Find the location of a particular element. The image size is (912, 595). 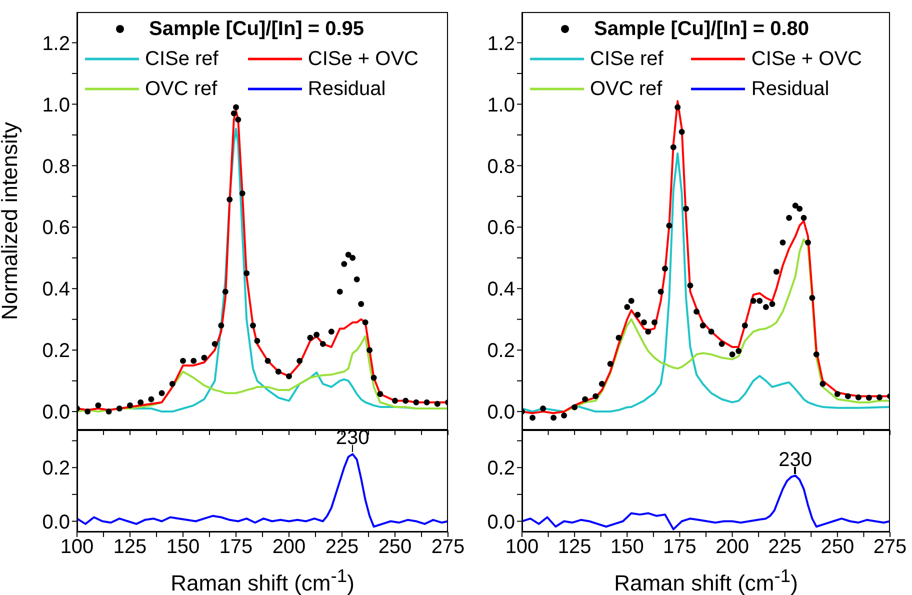

x-tick-label: 275 is located at coordinates (448, 547).